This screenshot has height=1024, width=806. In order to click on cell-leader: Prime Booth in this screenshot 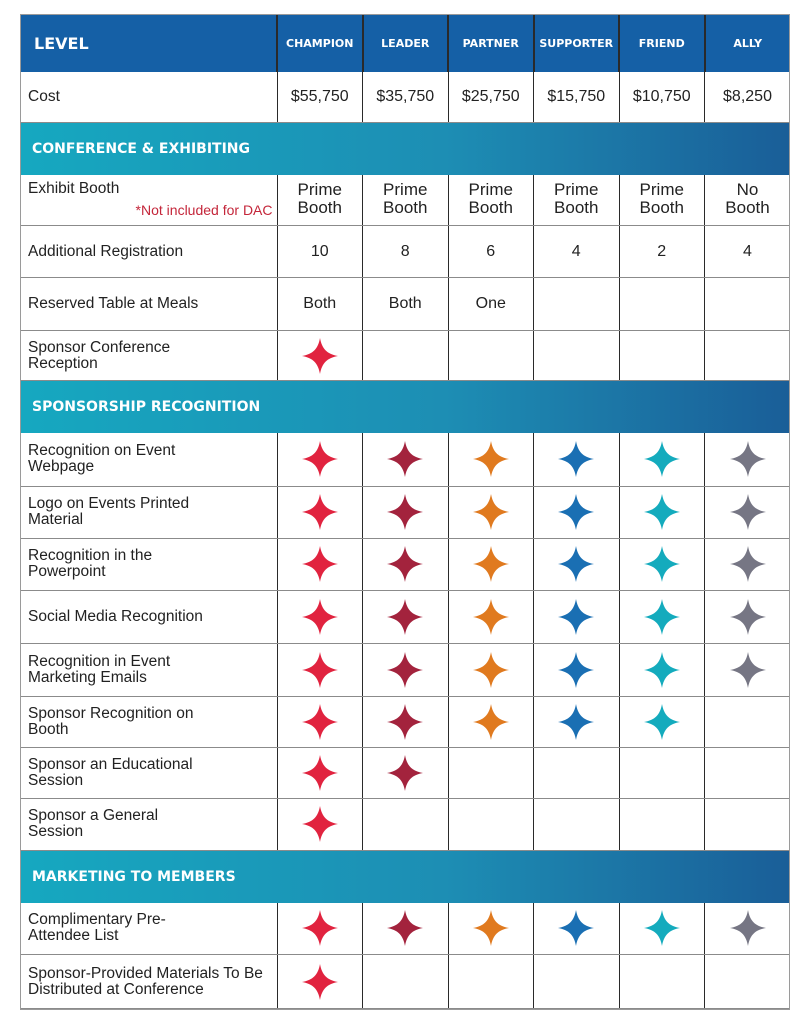, I will do `click(405, 200)`.